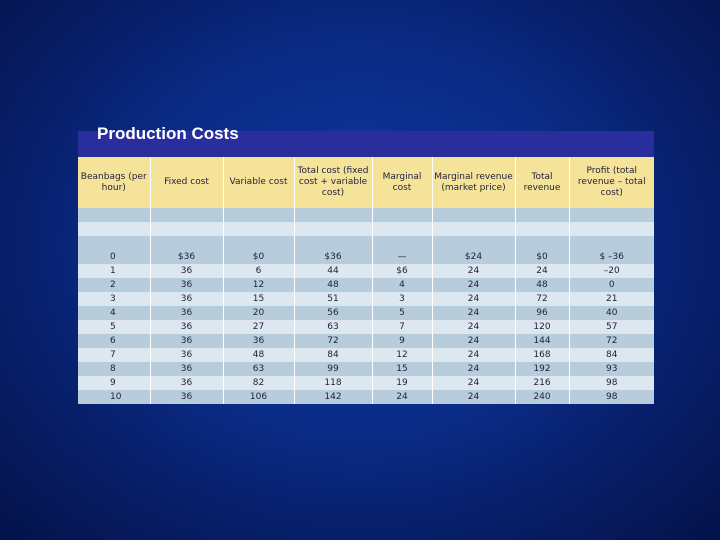 The image size is (720, 540). Describe the element at coordinates (258, 327) in the screenshot. I see `variable-cost-cell: 27` at that location.